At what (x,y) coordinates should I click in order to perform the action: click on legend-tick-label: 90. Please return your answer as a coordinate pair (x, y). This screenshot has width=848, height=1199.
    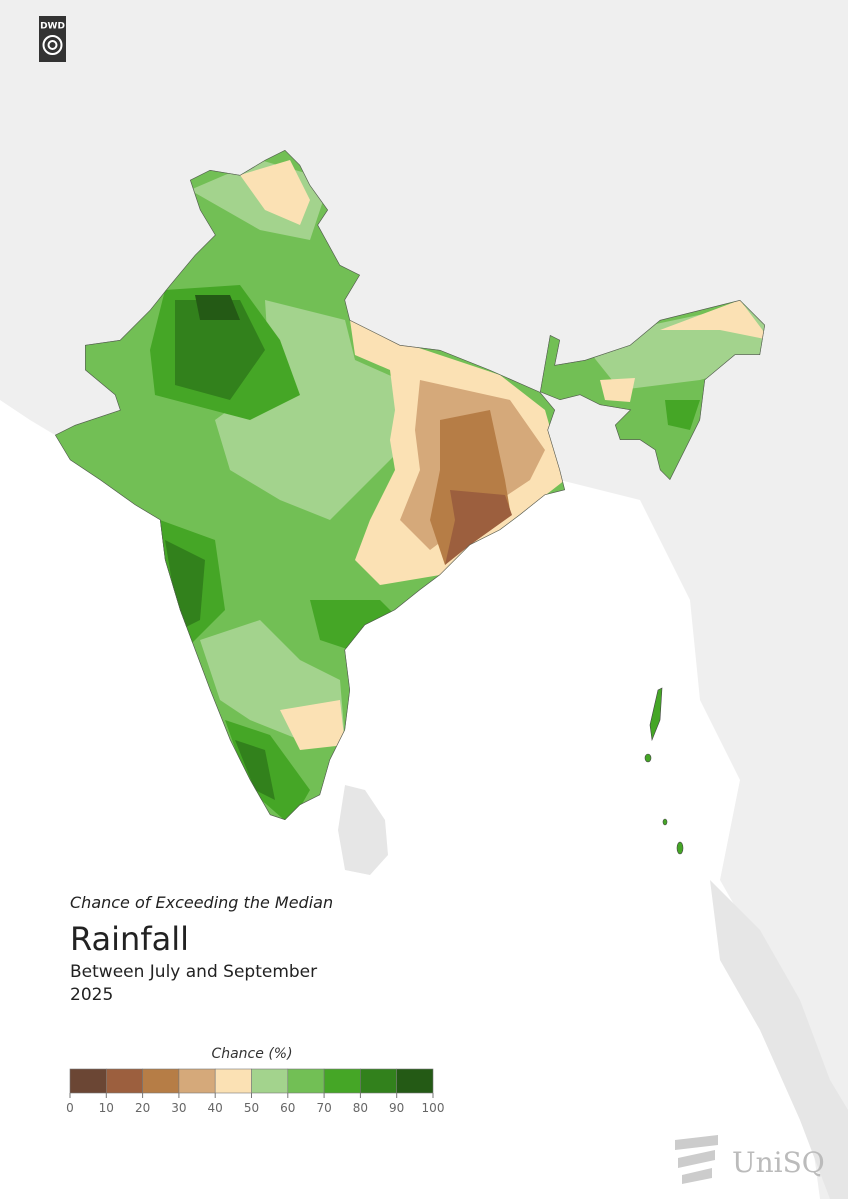
    Looking at the image, I should click on (396, 1108).